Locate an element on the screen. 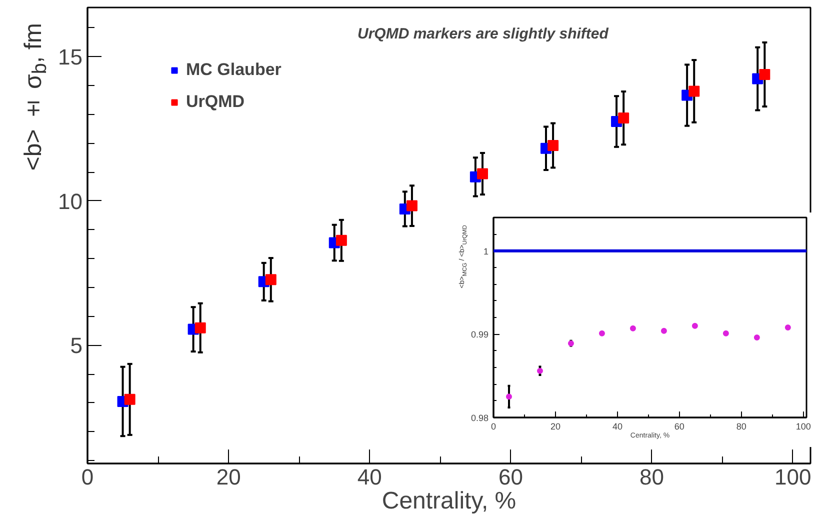 This screenshot has height=532, width=818. y-tick-label: 0.98 is located at coordinates (479, 418).